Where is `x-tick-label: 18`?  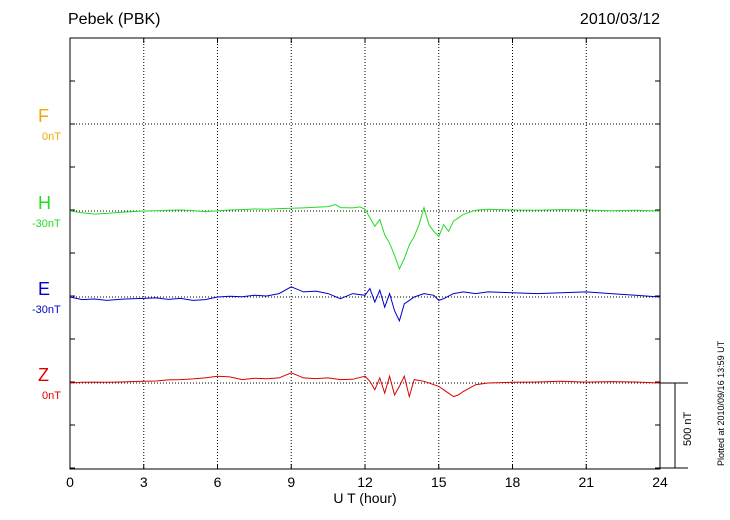
x-tick-label: 18 is located at coordinates (513, 482).